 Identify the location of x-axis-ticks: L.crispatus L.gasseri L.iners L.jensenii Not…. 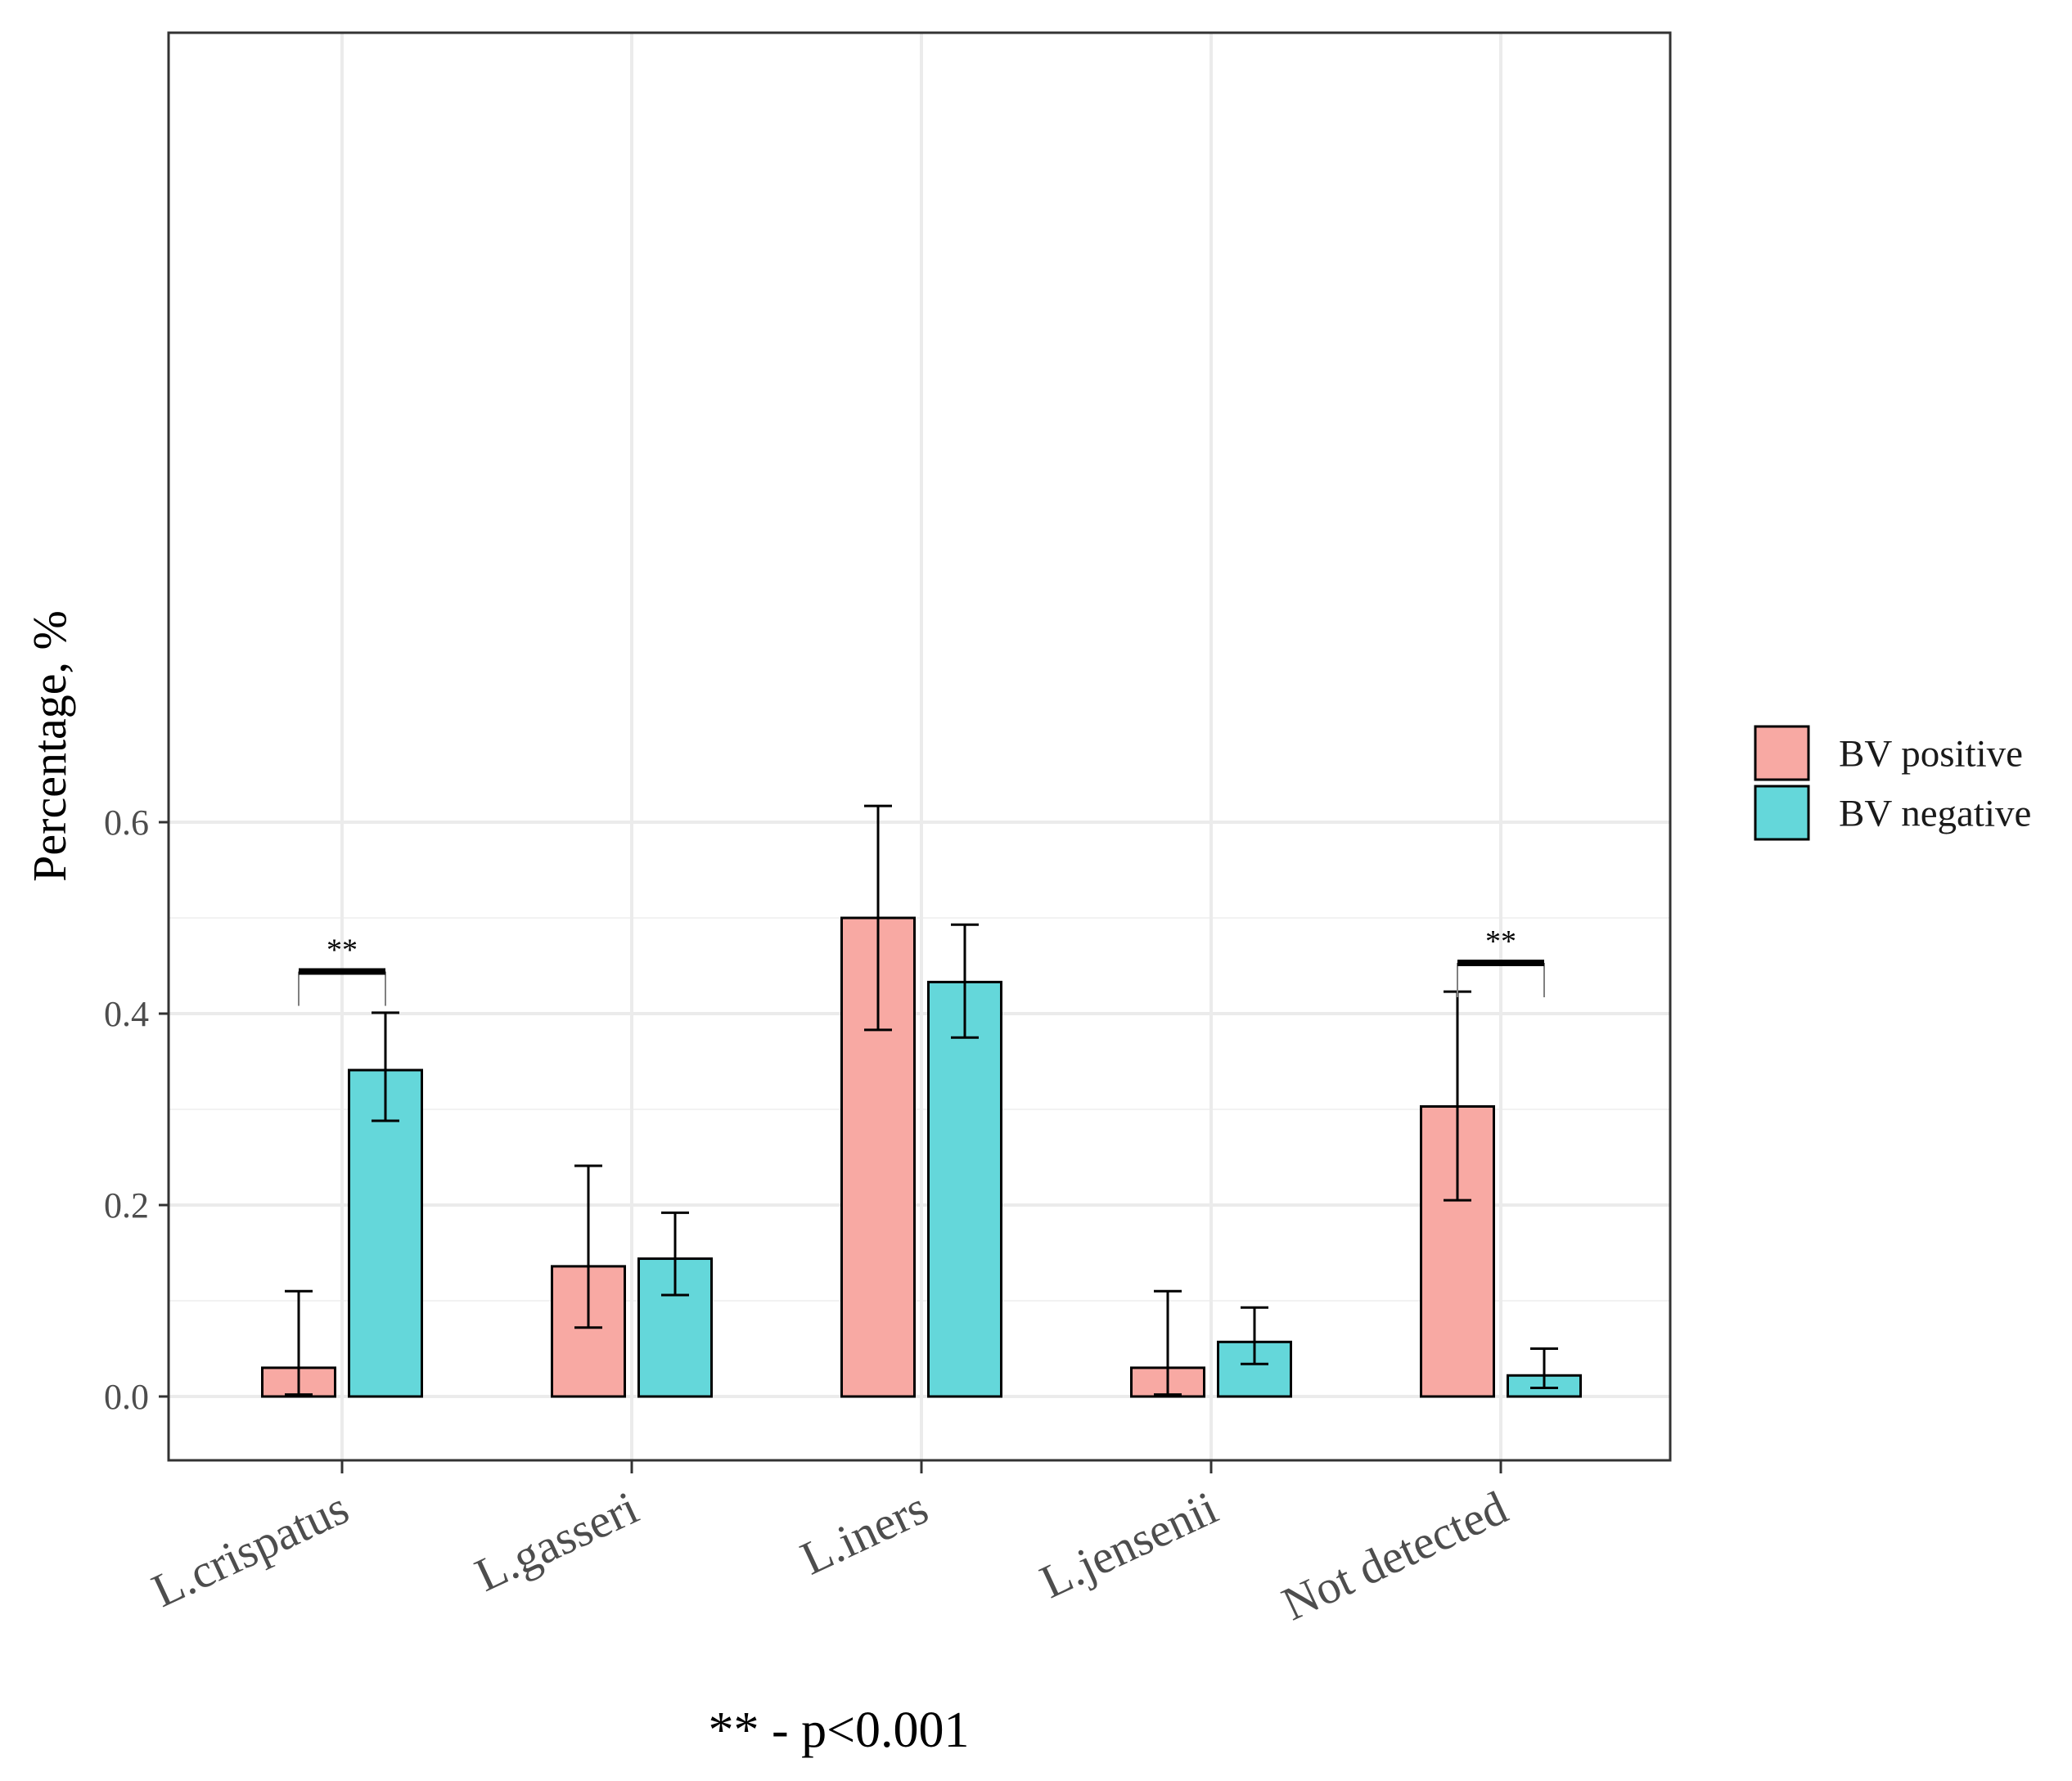
(830, 1545).